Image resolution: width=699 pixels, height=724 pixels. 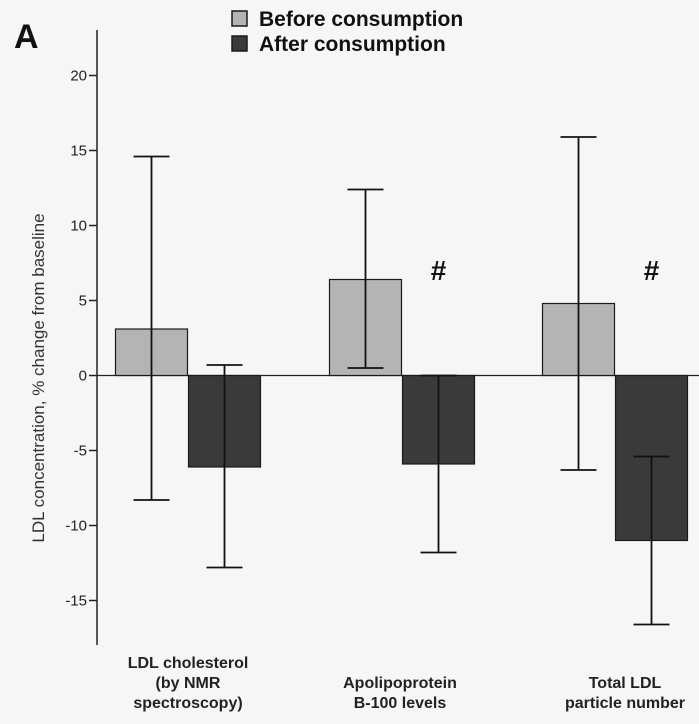 What do you see at coordinates (352, 44) in the screenshot?
I see `legend-label: After consumption` at bounding box center [352, 44].